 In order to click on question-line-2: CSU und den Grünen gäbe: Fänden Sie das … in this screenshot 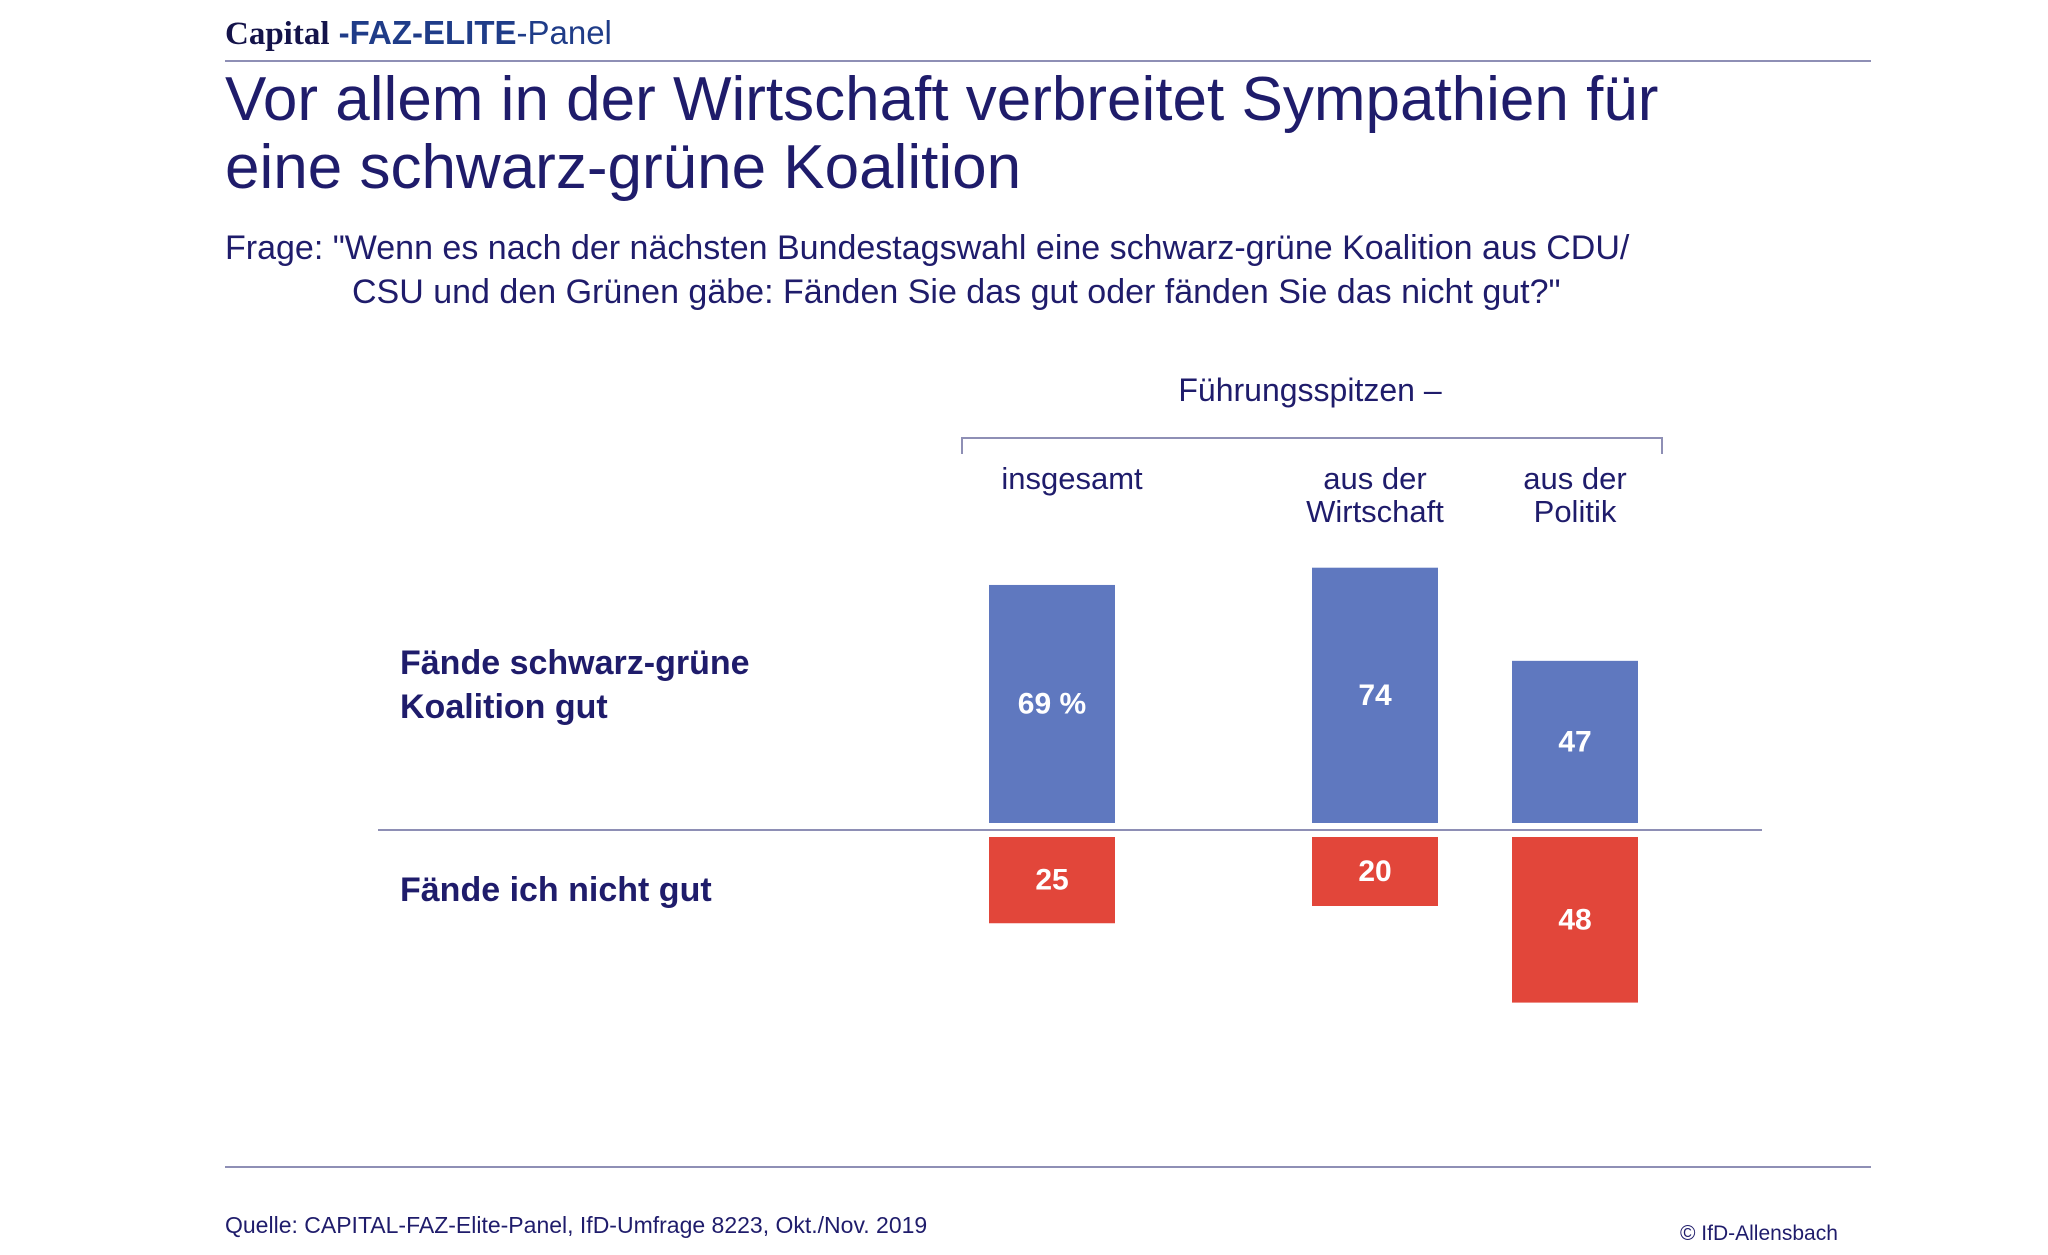, I will do `click(956, 292)`.